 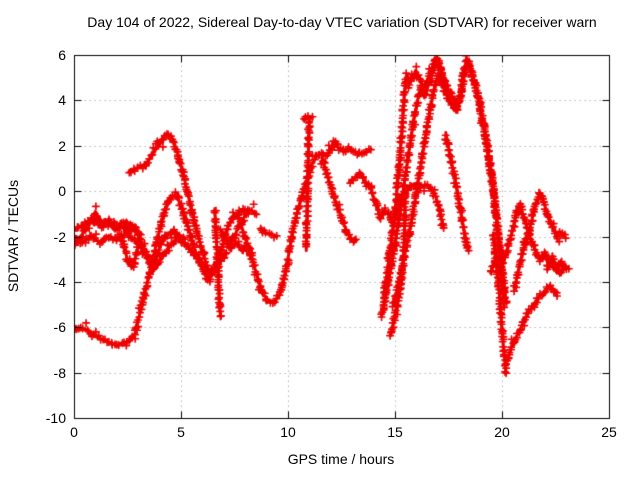 I want to click on y-tick-label: -2, so click(x=59, y=236).